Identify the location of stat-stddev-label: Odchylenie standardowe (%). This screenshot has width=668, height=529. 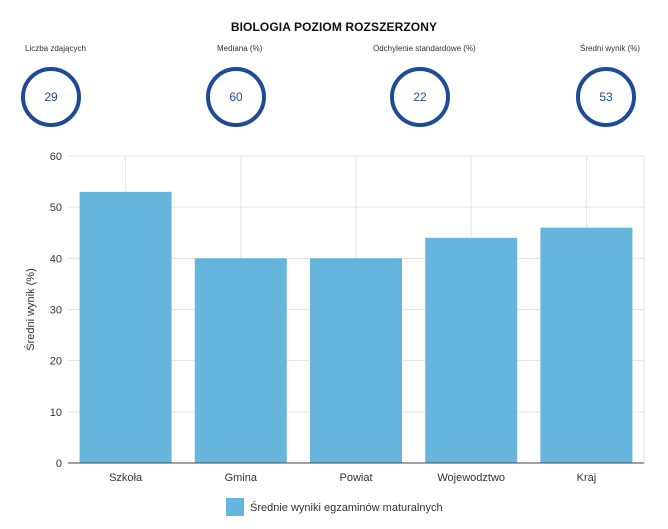
(424, 48).